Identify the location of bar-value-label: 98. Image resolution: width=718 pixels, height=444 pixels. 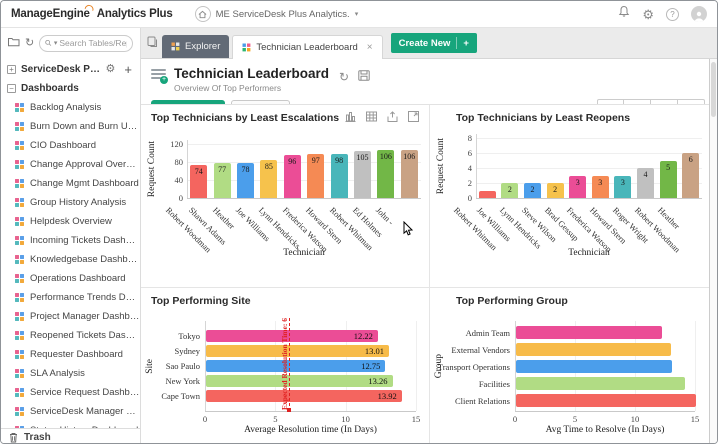
(339, 160).